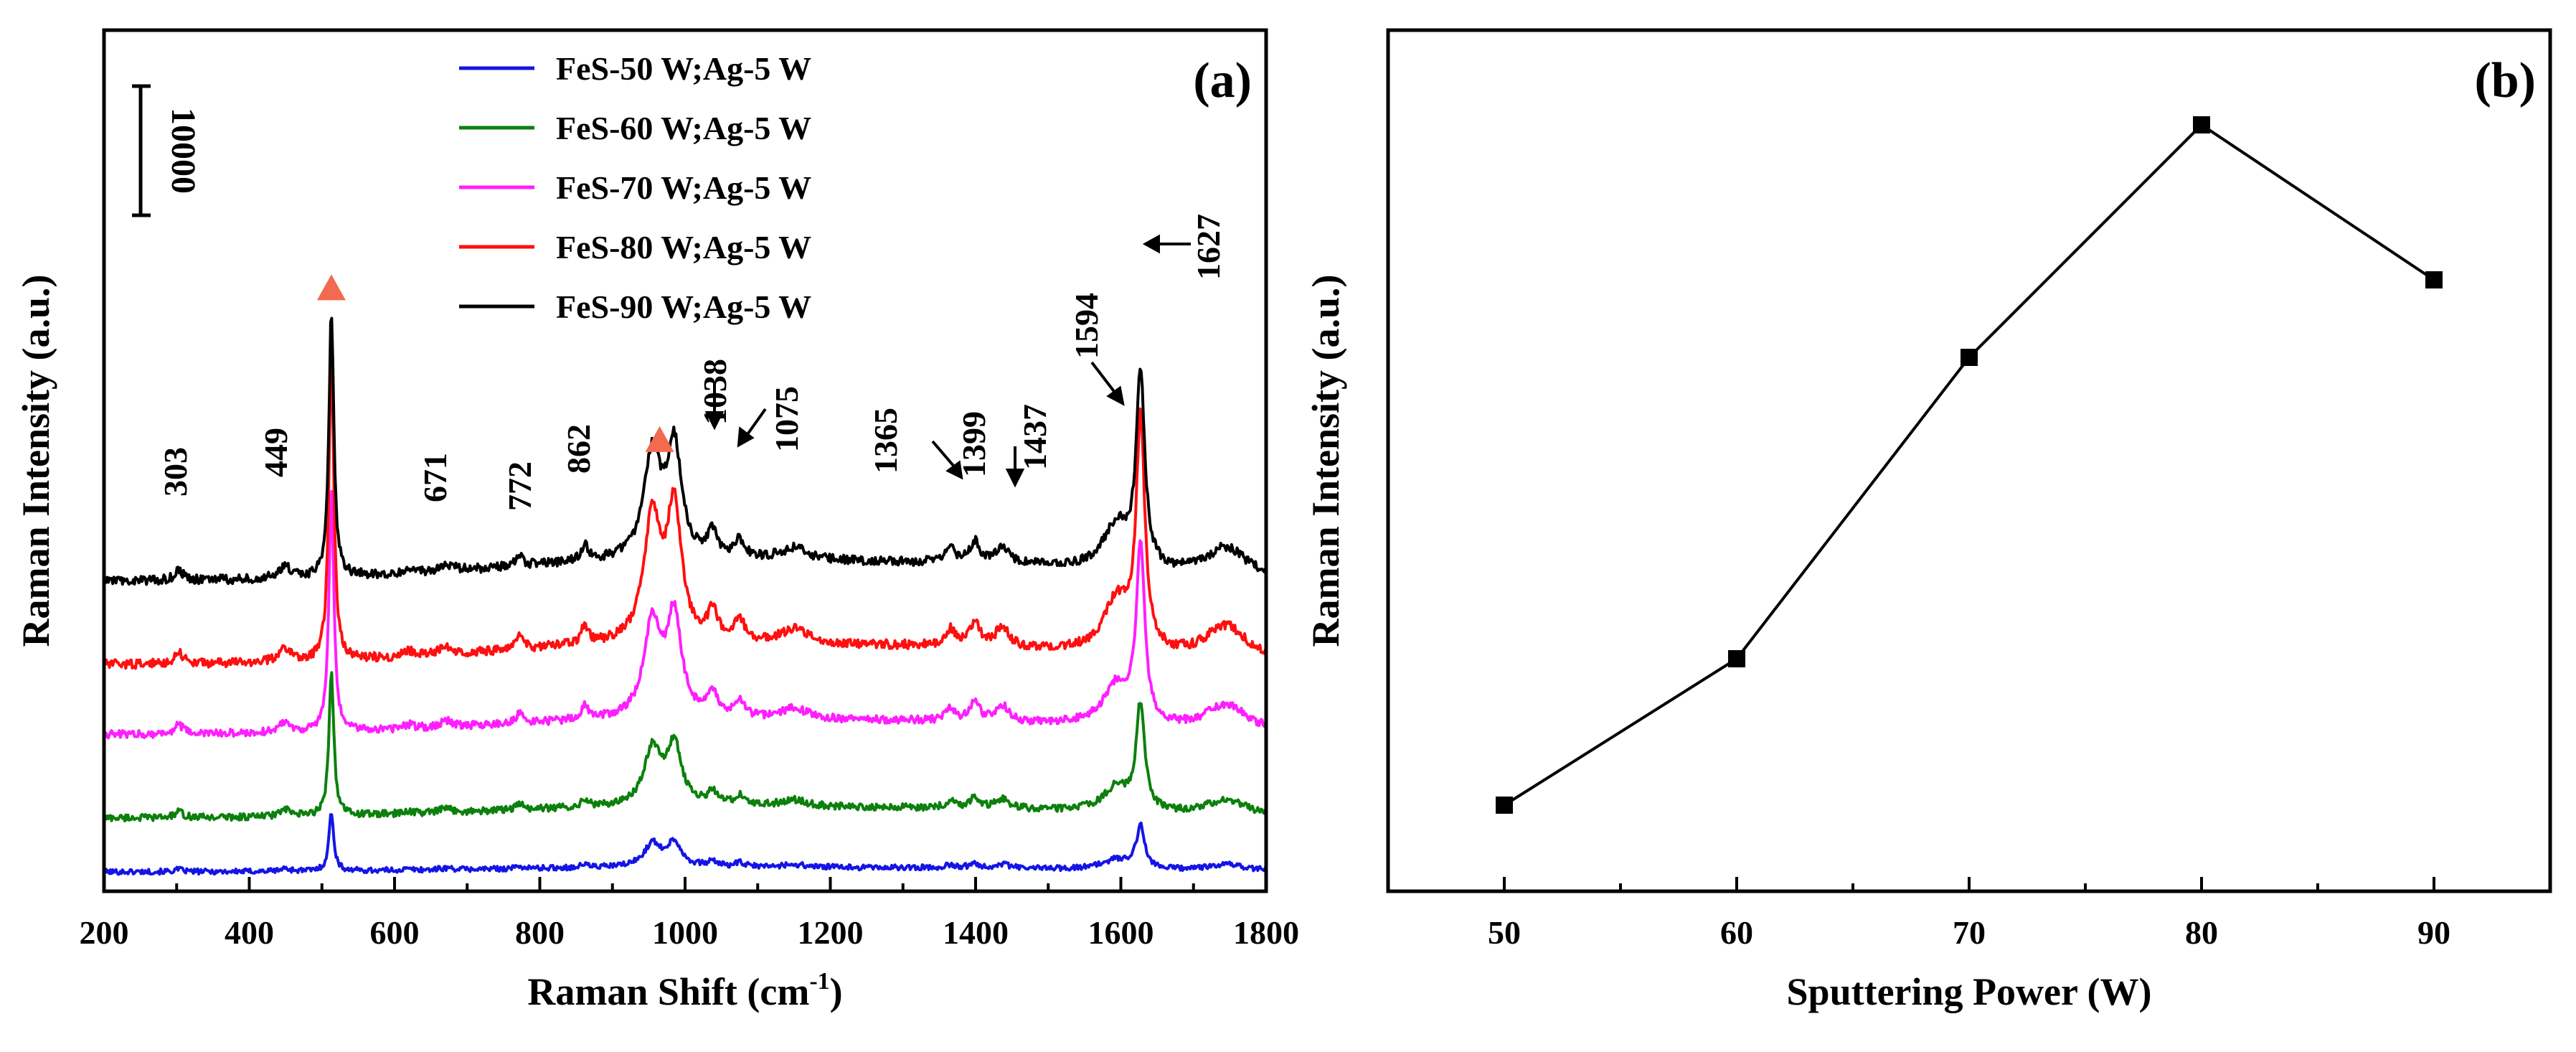 The width and height of the screenshot is (2576, 1052). Describe the element at coordinates (685, 932) in the screenshot. I see `panel-a-xtick-label: 1000` at that location.